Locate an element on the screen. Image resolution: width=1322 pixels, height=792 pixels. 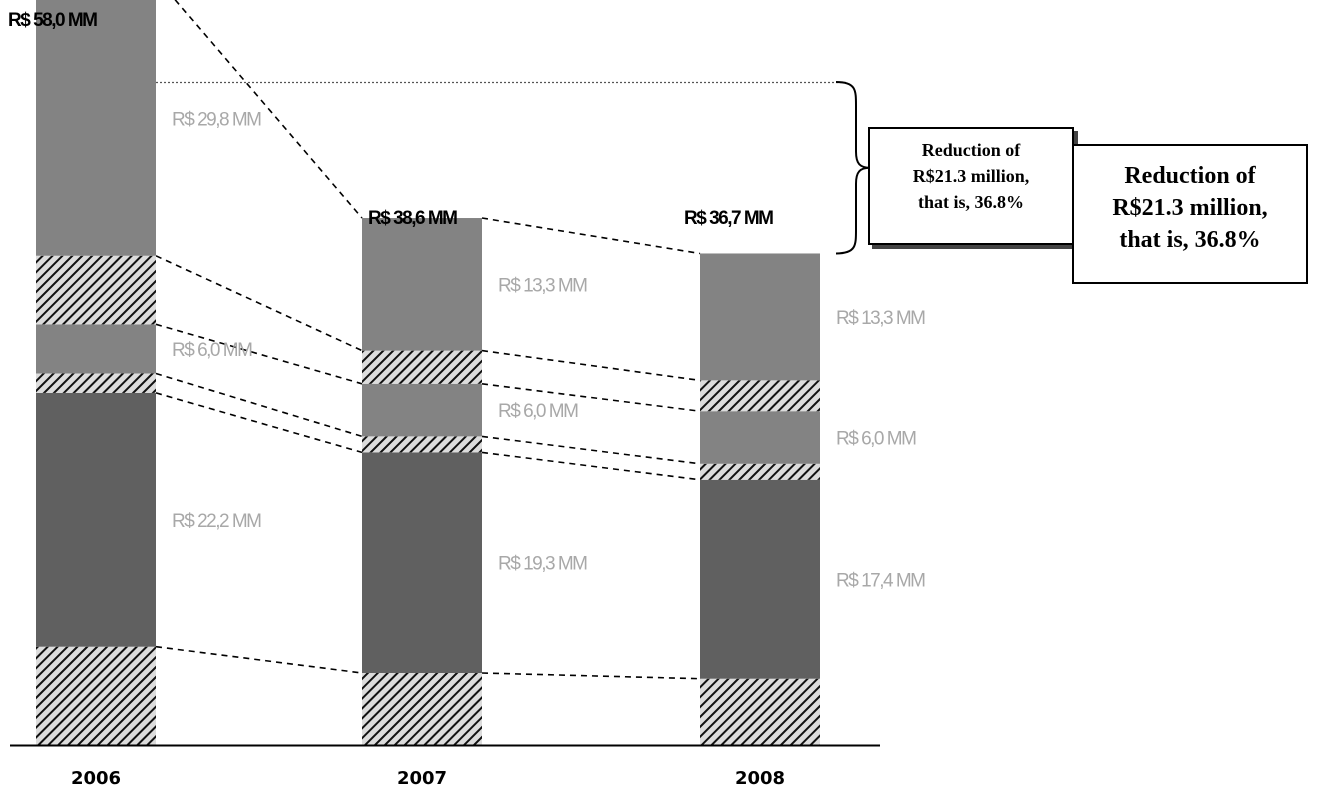
segment-label-2008-3: R$ 6,0 MM is located at coordinates (876, 439).